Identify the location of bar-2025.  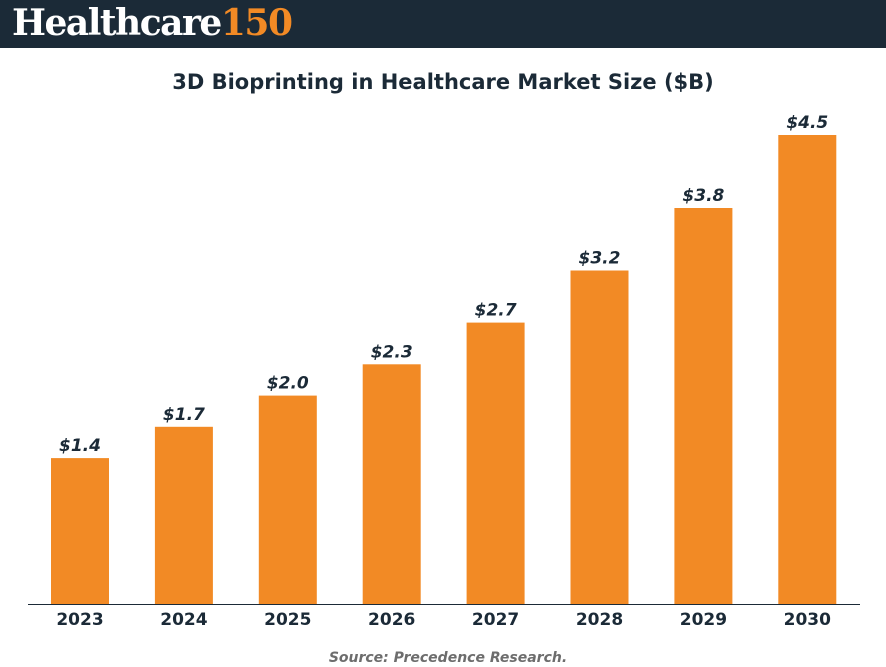
(287, 499).